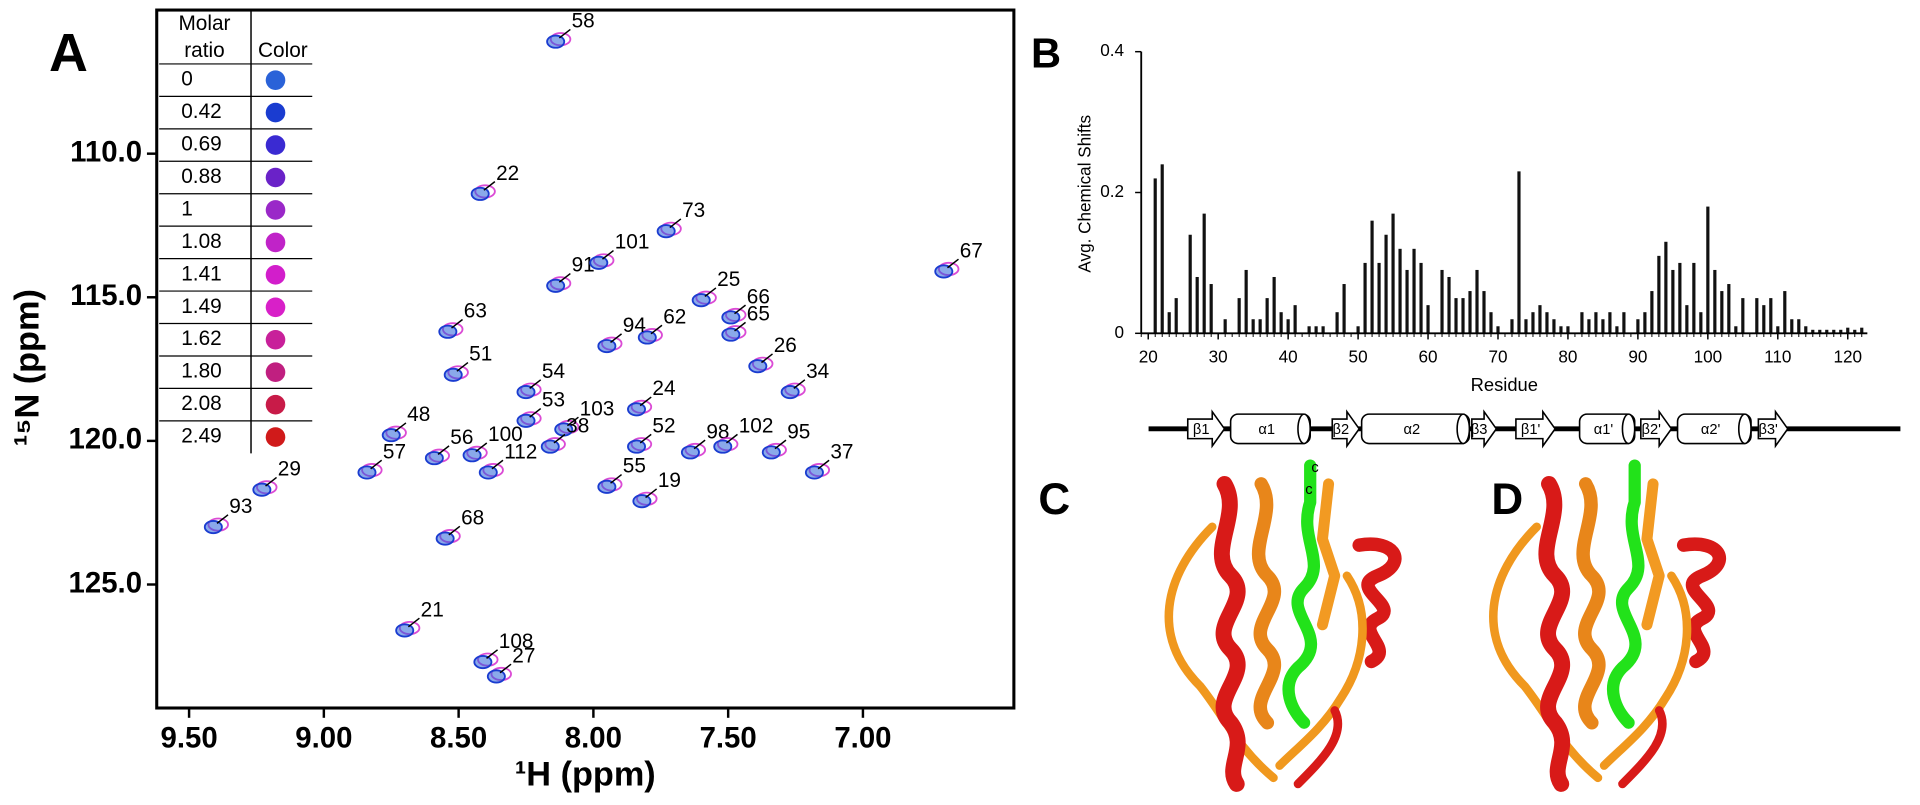 Image resolution: width=1920 pixels, height=805 pixels. Describe the element at coordinates (756, 426) in the screenshot. I see `peak-label: 102` at that location.